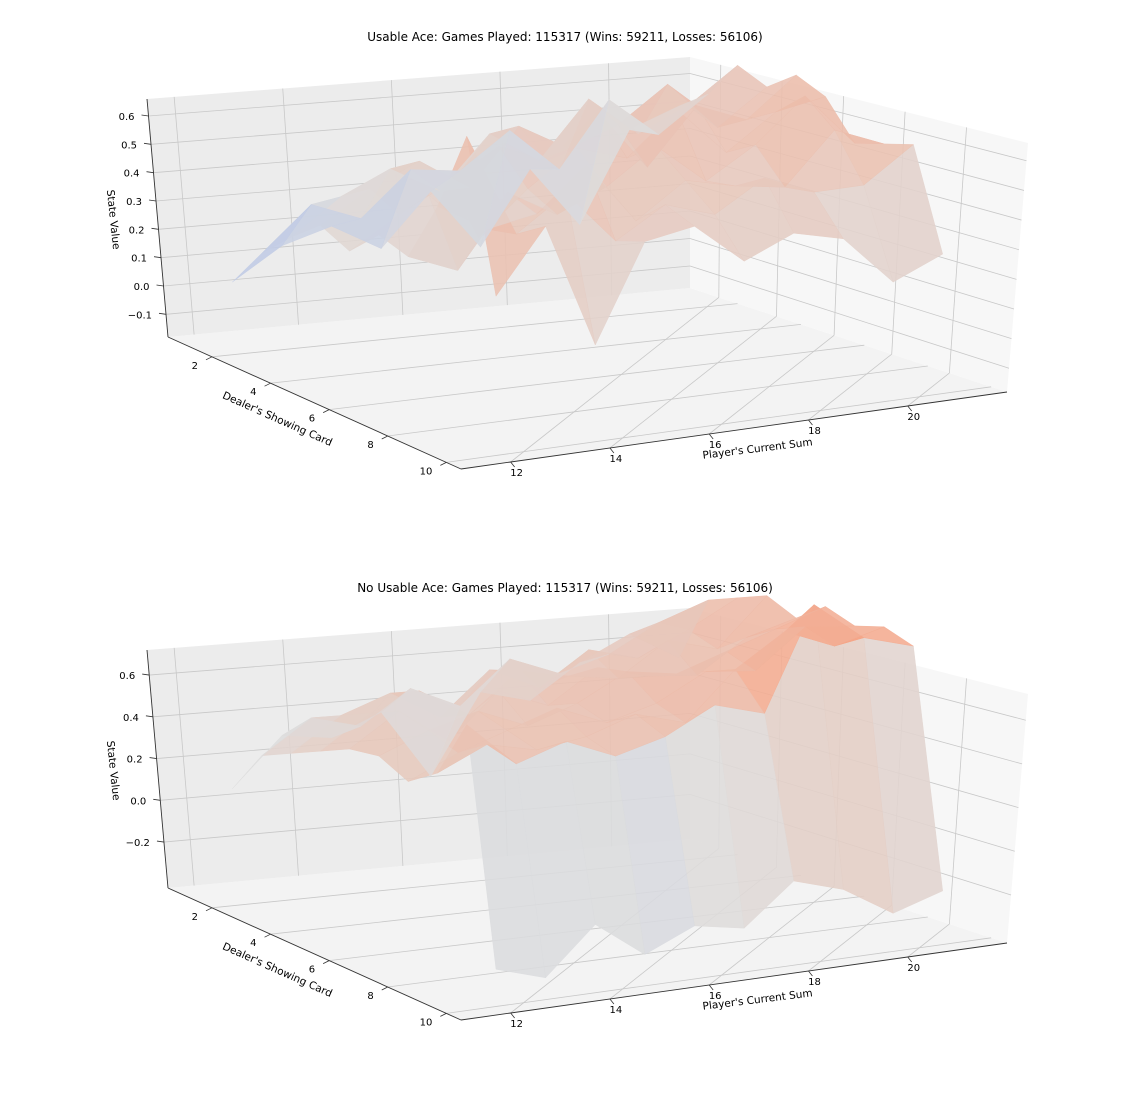 The image size is (1130, 1101). What do you see at coordinates (195, 917) in the screenshot?
I see `no-usable-ace-ytick-0: 2` at bounding box center [195, 917].